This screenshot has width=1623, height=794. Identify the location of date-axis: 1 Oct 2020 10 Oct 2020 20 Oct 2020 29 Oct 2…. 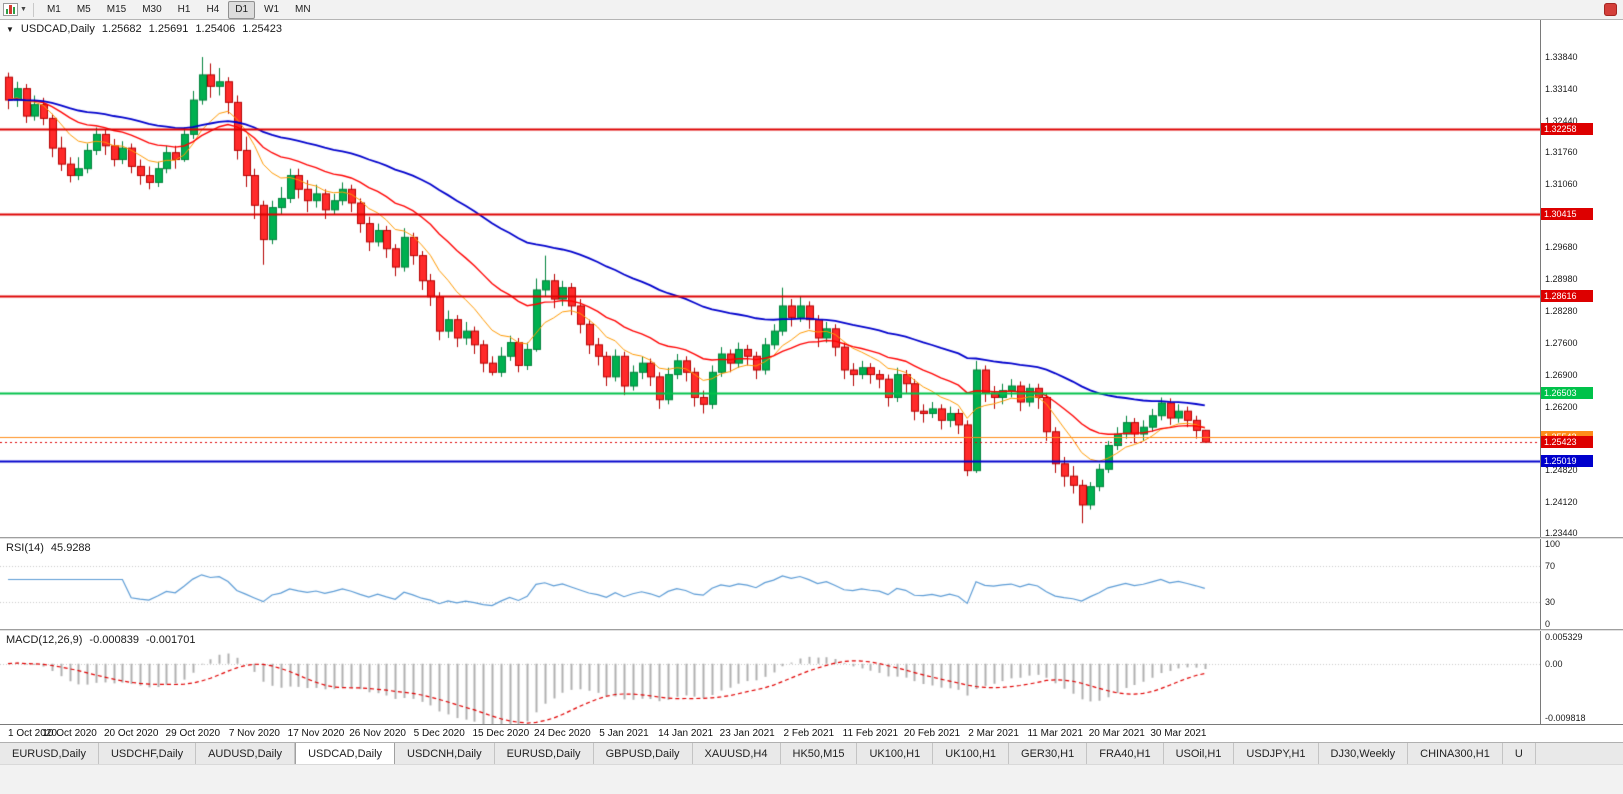
(811, 733).